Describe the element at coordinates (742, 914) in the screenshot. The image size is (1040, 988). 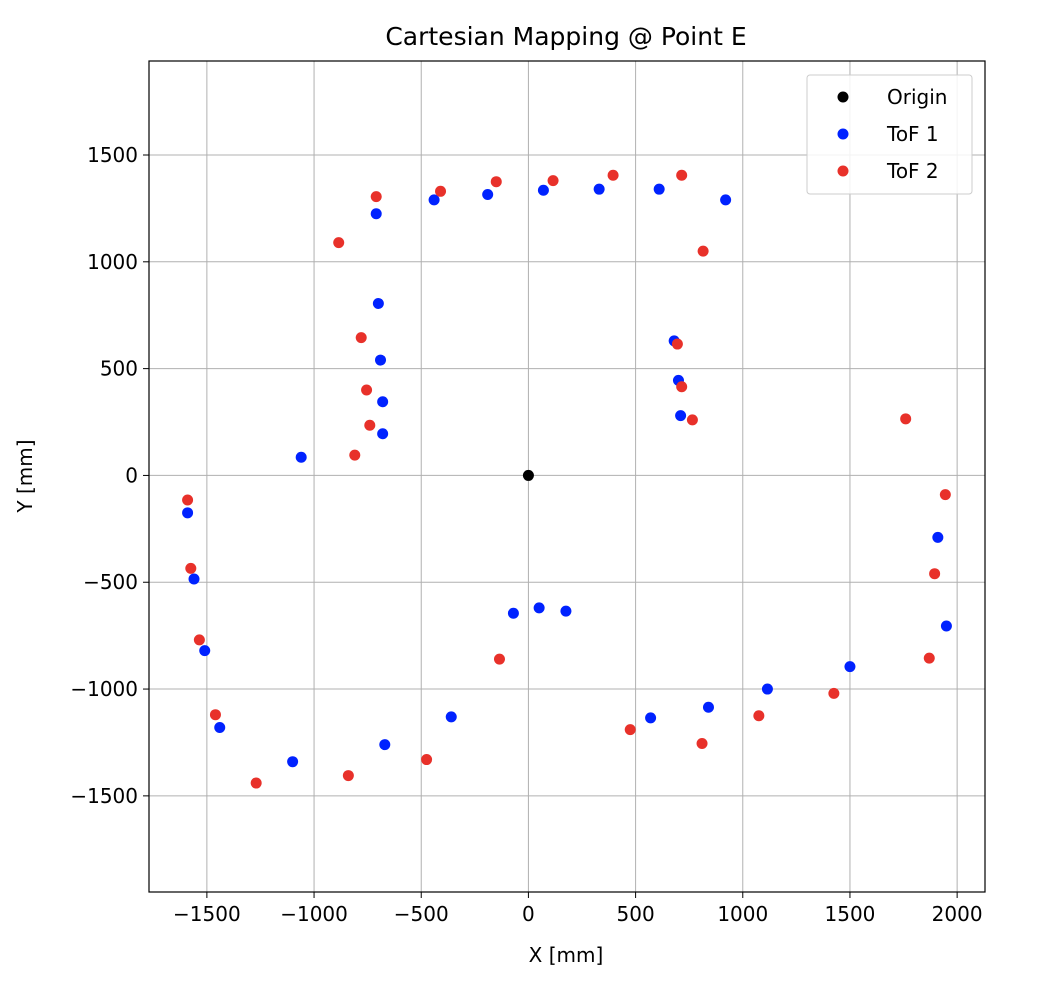
I see `x-tick-label: 1000` at that location.